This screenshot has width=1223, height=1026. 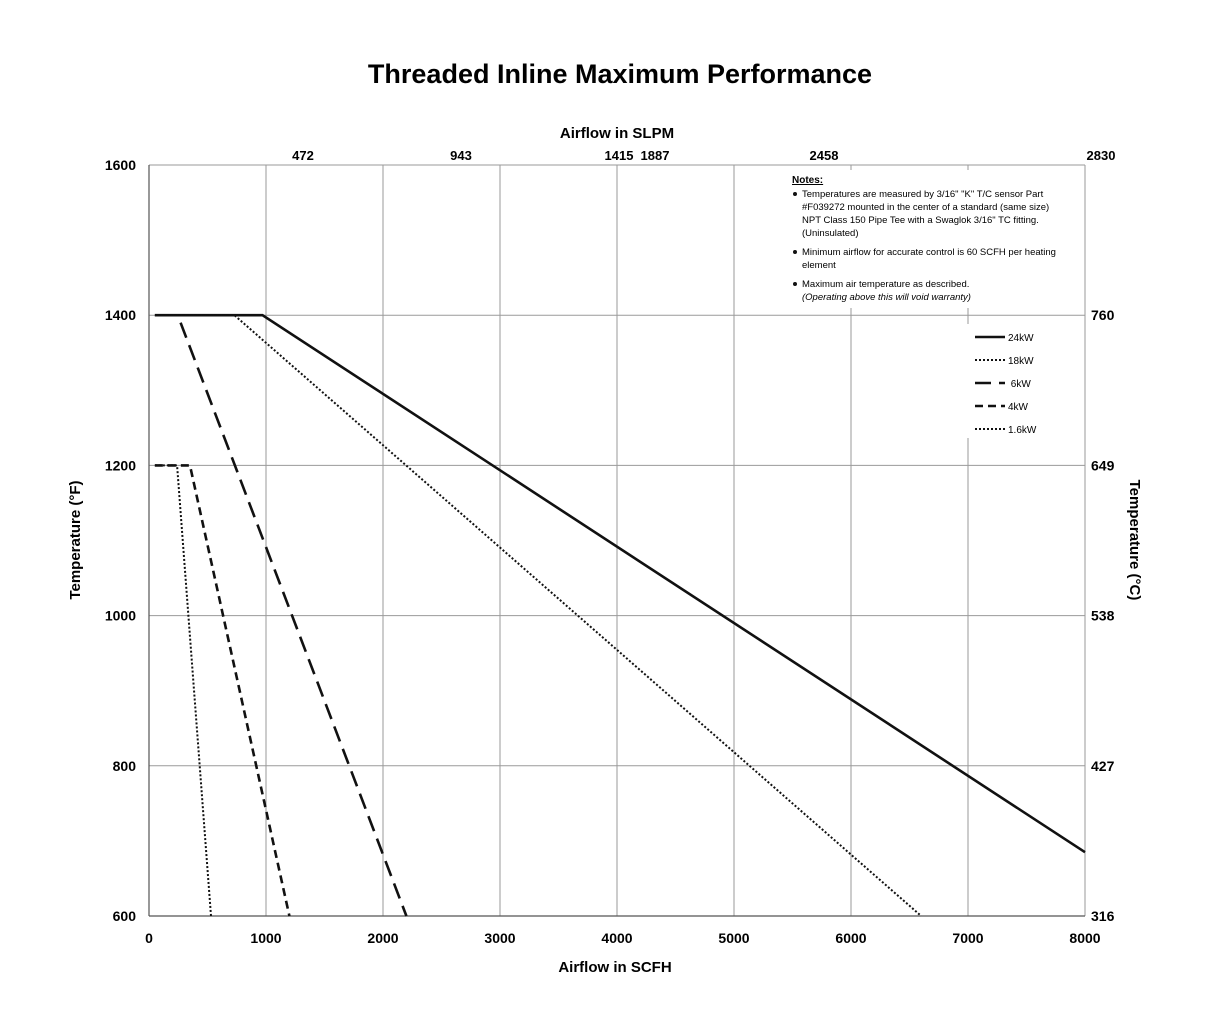 I want to click on right-tick-label: 649, so click(x=1103, y=465).